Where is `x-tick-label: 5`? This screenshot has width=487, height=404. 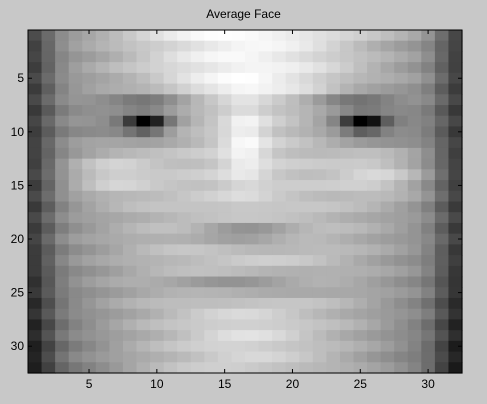 x-tick-label: 5 is located at coordinates (89, 384).